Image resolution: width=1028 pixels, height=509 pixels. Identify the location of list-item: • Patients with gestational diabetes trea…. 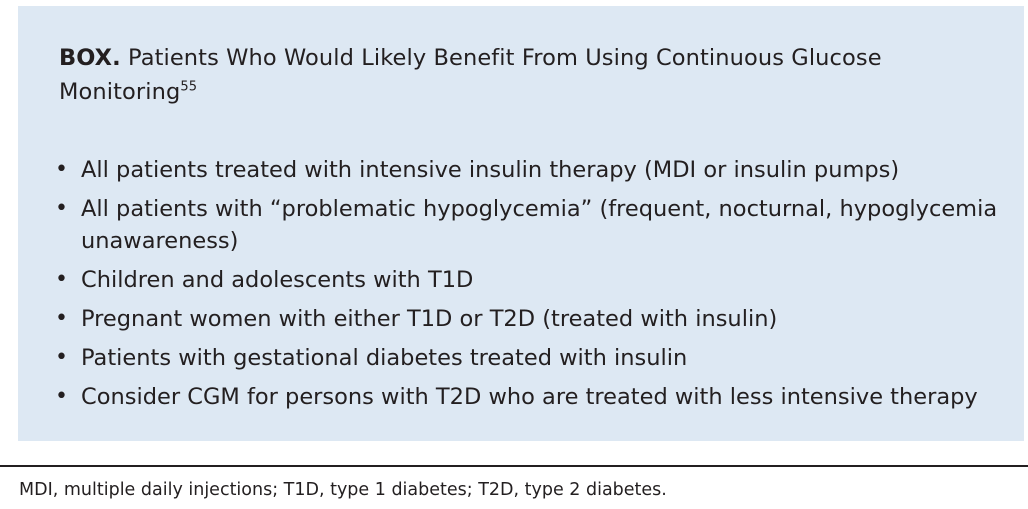
(533, 358).